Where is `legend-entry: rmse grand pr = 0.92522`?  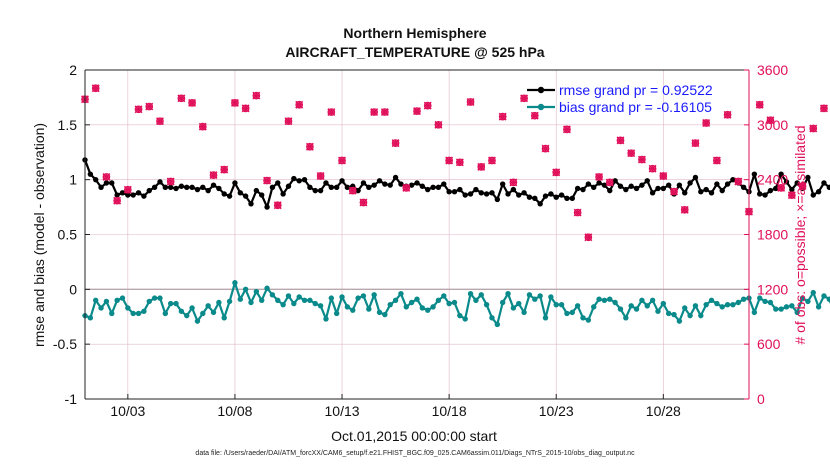
legend-entry: rmse grand pr = 0.92522 is located at coordinates (620, 90).